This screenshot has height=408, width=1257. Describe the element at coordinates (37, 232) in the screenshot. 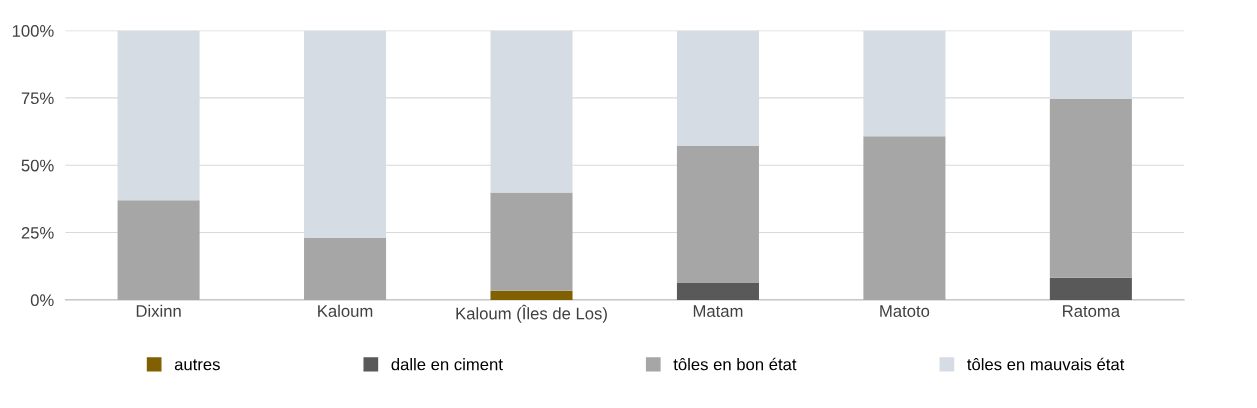

I see `y-tick-label: 25%` at that location.